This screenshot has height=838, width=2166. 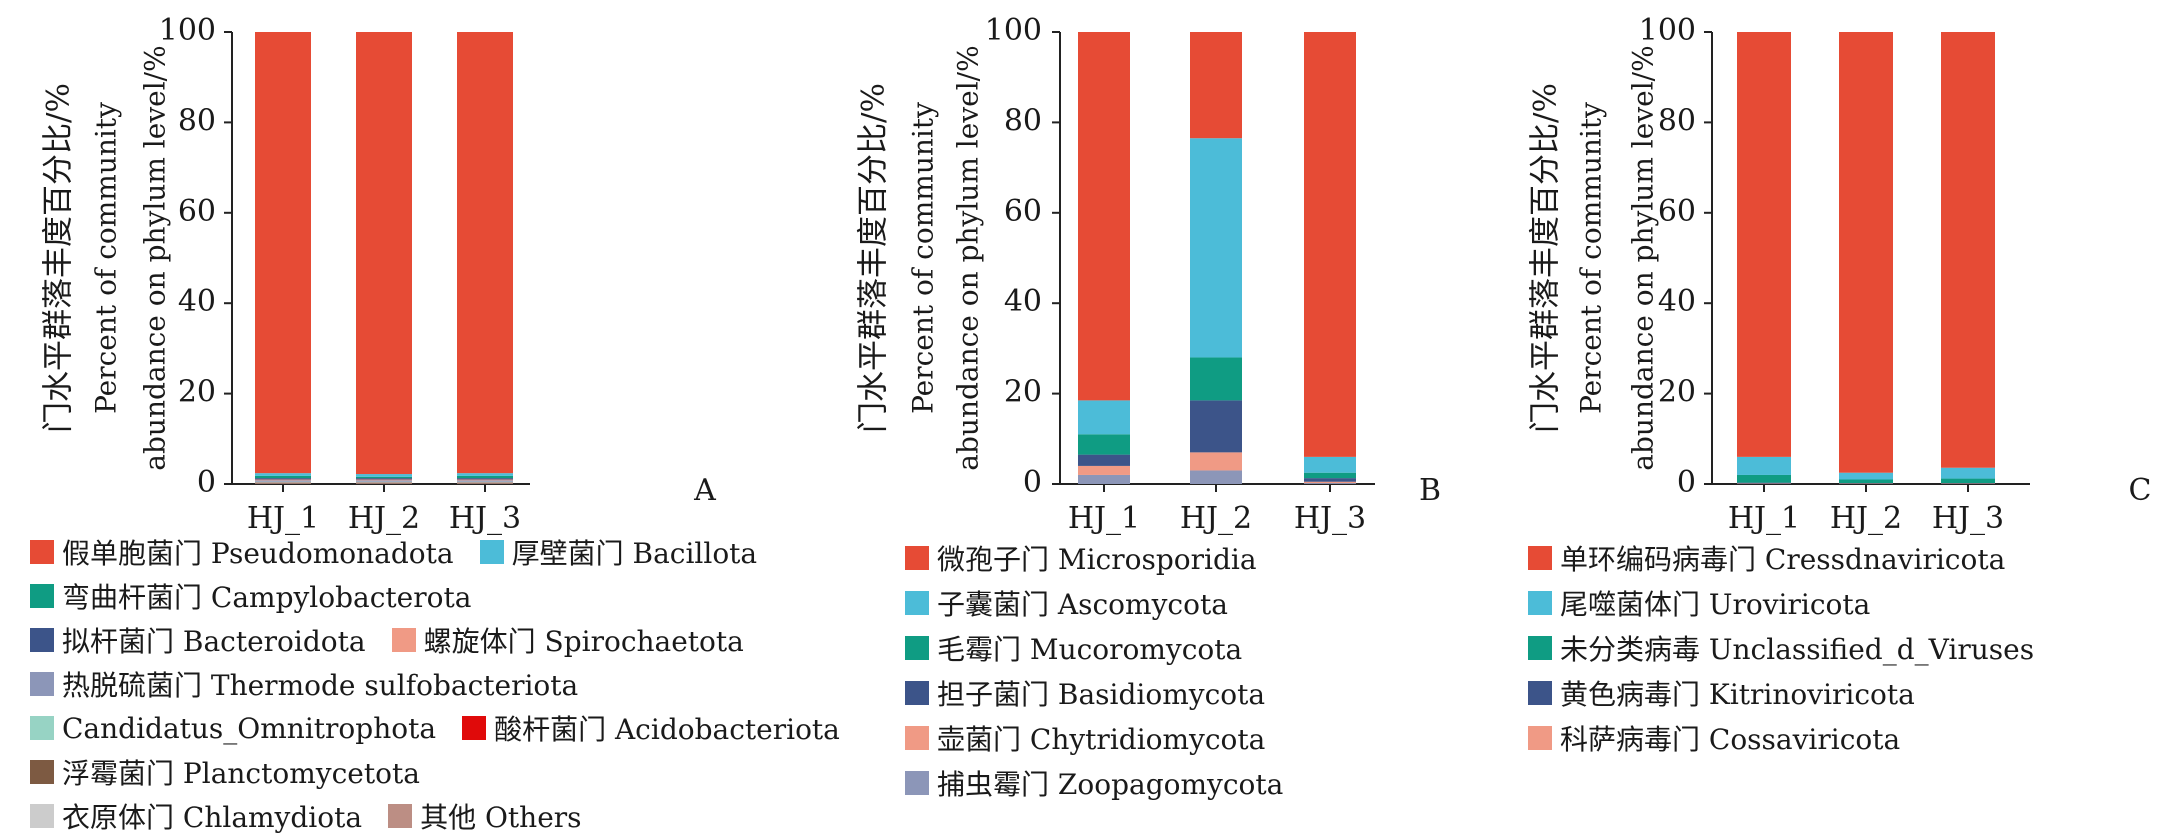 I want to click on legend-row: 科萨病毒门 Cossaviricota, so click(x=1794, y=737).